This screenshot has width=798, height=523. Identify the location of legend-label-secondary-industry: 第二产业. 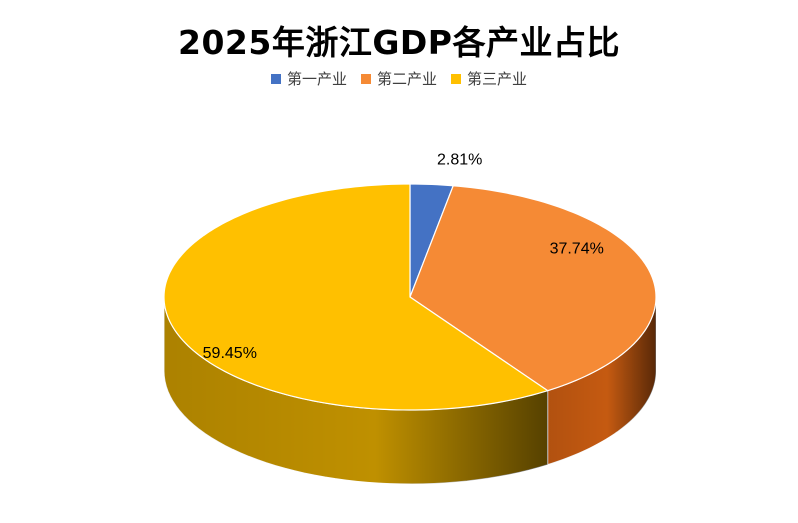
(406, 79).